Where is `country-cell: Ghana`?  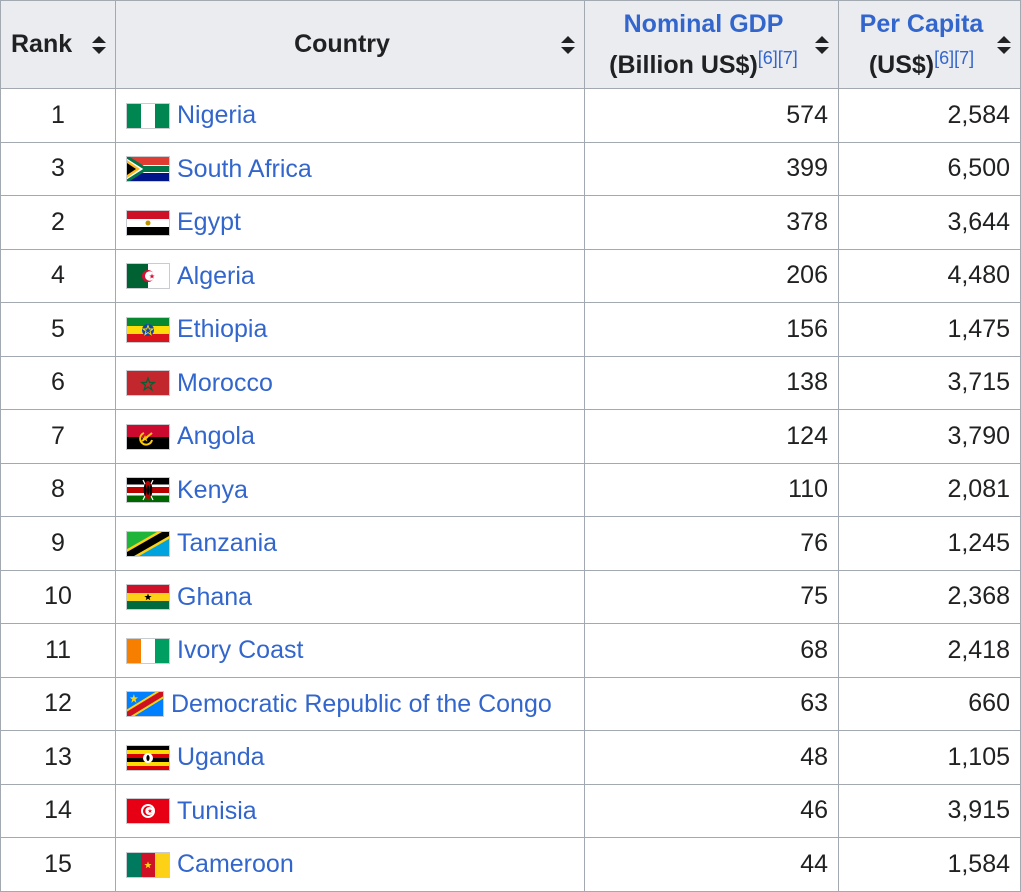 country-cell: Ghana is located at coordinates (350, 596).